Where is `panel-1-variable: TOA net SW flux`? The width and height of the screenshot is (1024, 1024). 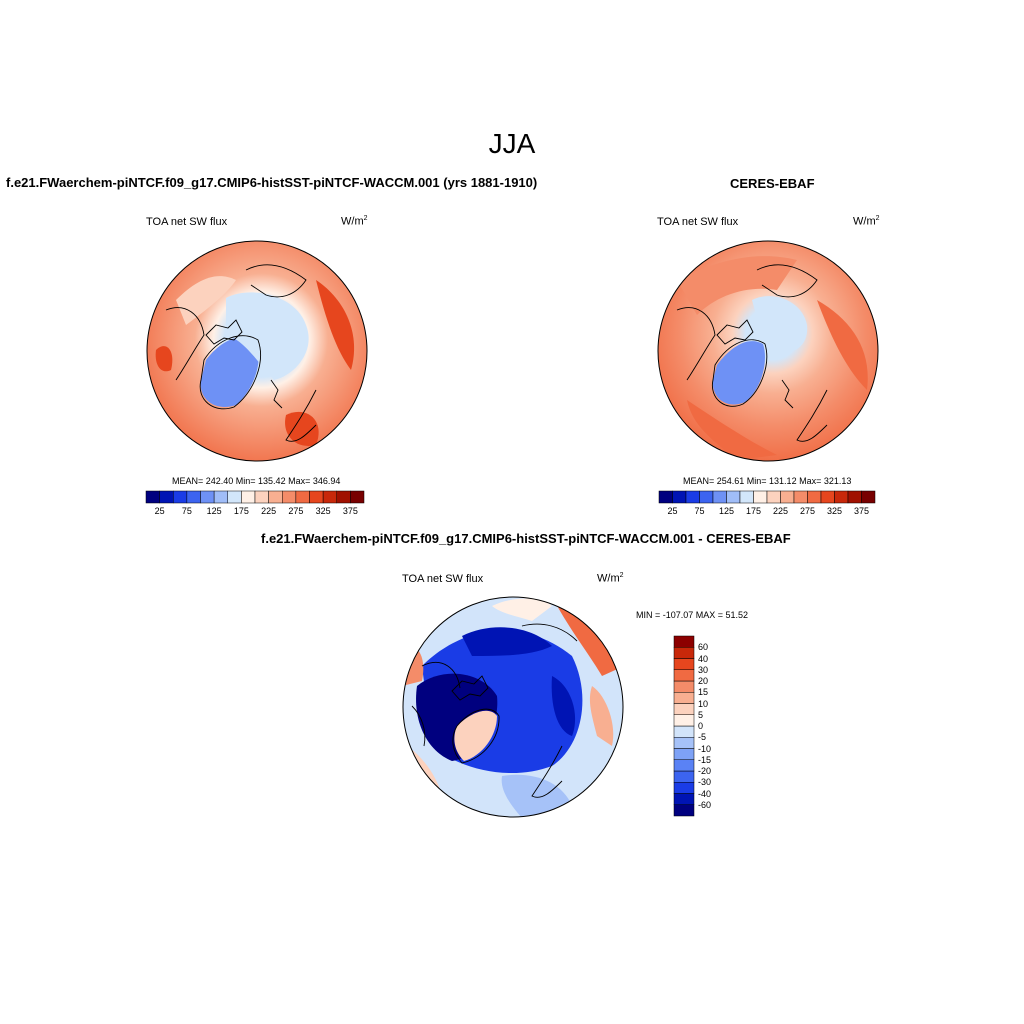
panel-1-variable: TOA net SW flux is located at coordinates (187, 222).